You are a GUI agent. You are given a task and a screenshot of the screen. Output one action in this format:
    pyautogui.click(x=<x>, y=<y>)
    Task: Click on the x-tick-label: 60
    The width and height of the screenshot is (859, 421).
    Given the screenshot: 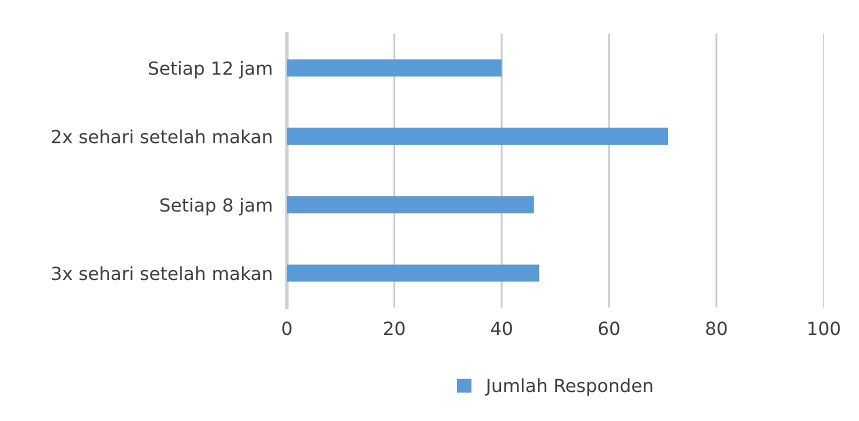 What is the action you would take?
    pyautogui.click(x=609, y=329)
    